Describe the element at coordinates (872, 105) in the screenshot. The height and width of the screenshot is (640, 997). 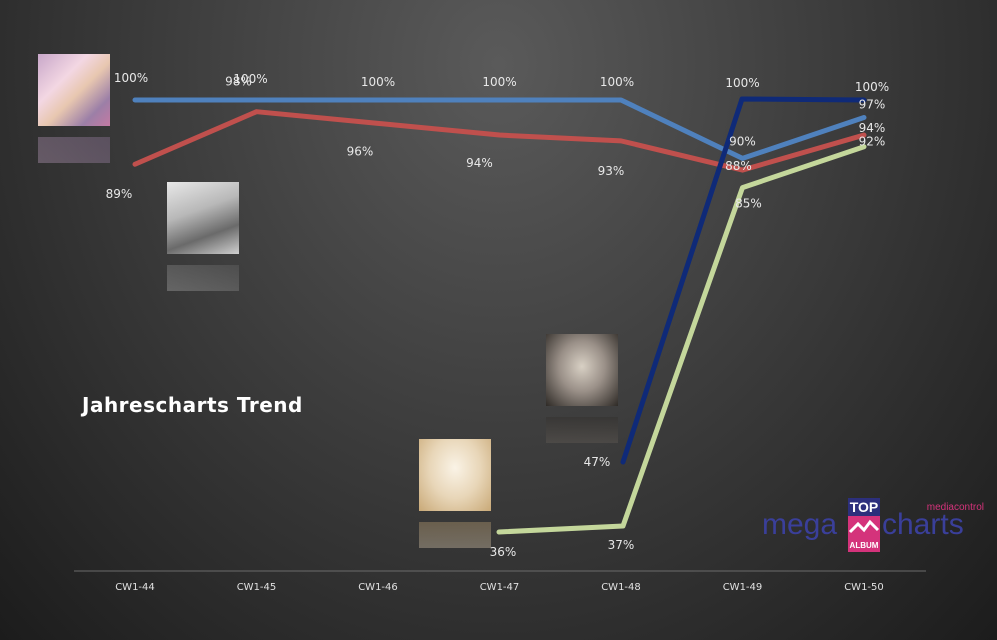
I see `data-label: 97%` at that location.